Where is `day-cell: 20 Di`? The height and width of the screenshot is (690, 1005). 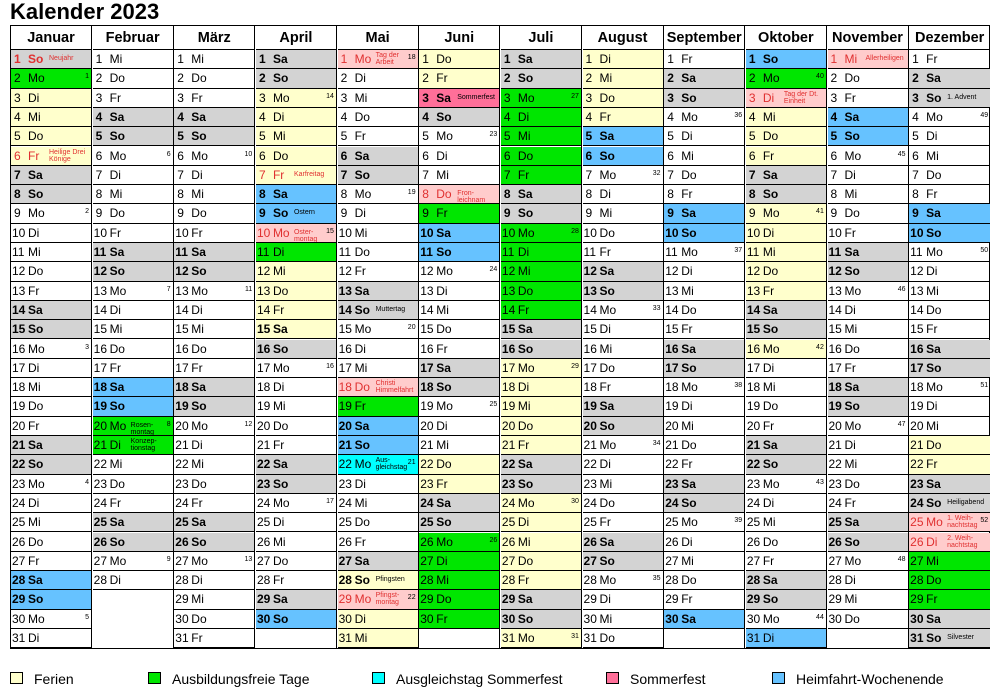 day-cell: 20 Di is located at coordinates (459, 426).